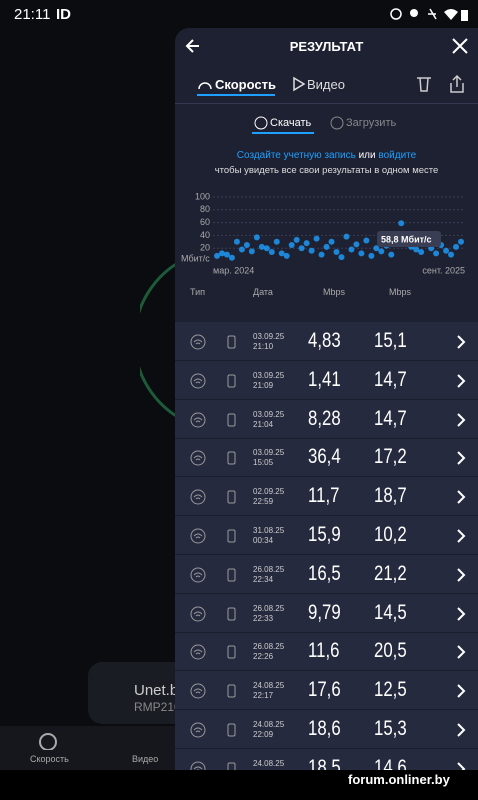 This screenshot has width=478, height=800. What do you see at coordinates (326, 46) in the screenshot?
I see `panel-title: РЕЗУЛЬТАТ` at bounding box center [326, 46].